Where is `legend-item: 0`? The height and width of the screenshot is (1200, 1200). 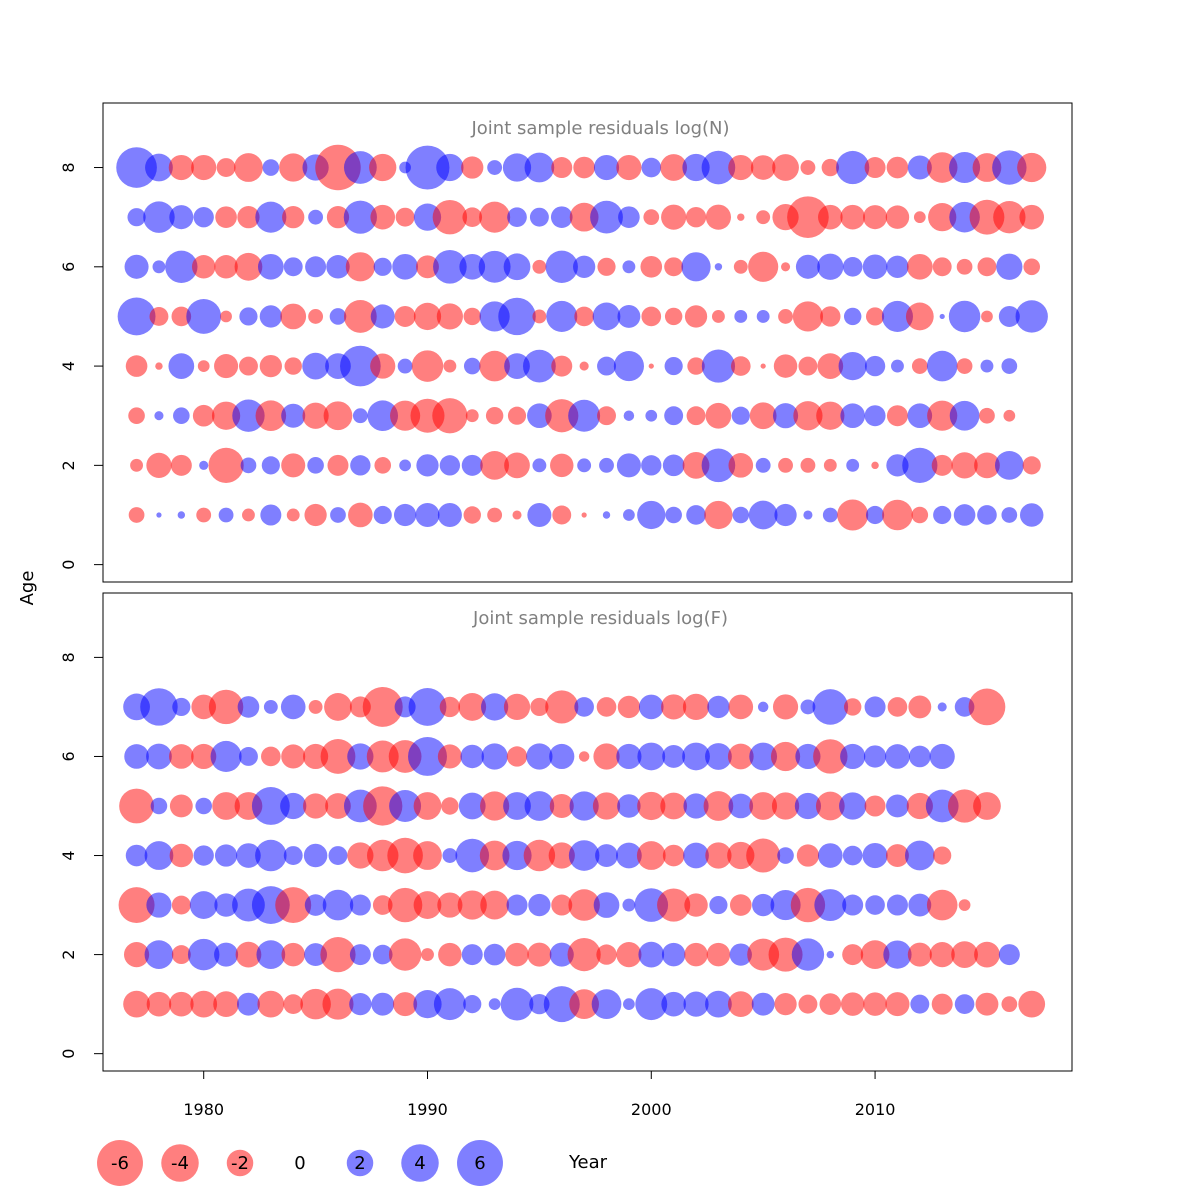
legend-item: 0 is located at coordinates (299, 1163).